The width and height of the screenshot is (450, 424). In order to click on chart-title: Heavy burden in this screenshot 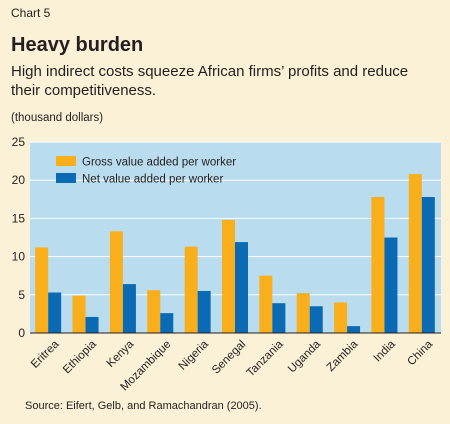, I will do `click(77, 45)`.